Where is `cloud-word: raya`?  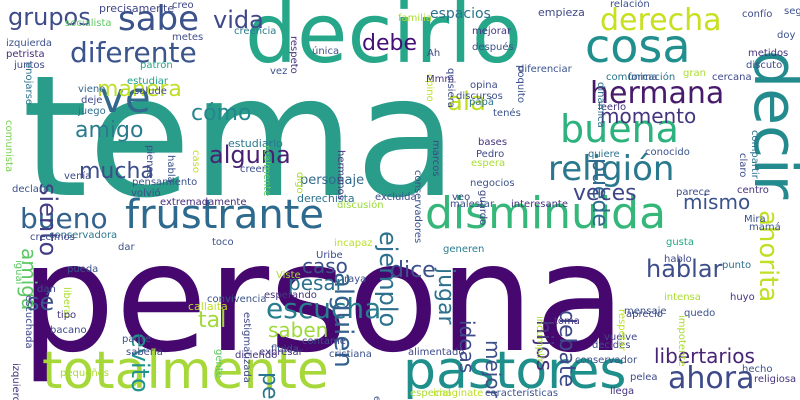 cloud-word: raya is located at coordinates (355, 279).